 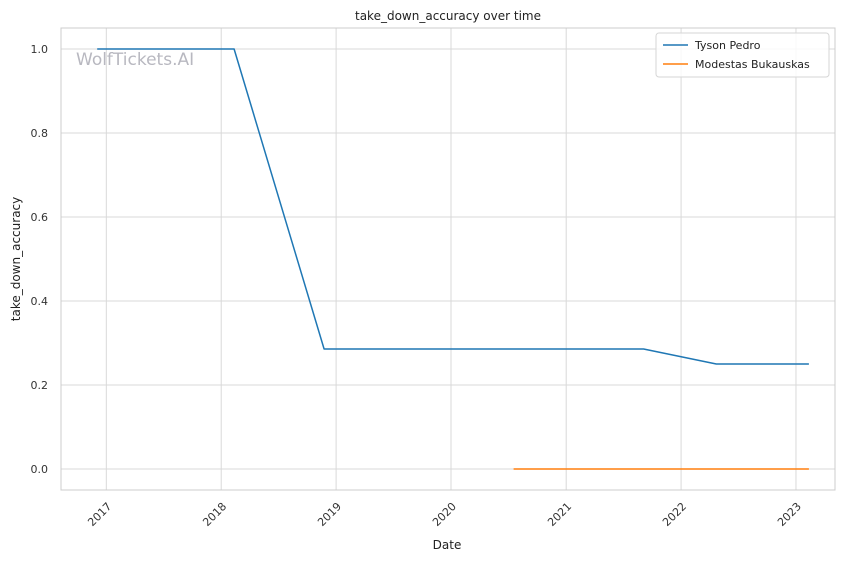 I want to click on x-tick-label: 2022, so click(x=674, y=514).